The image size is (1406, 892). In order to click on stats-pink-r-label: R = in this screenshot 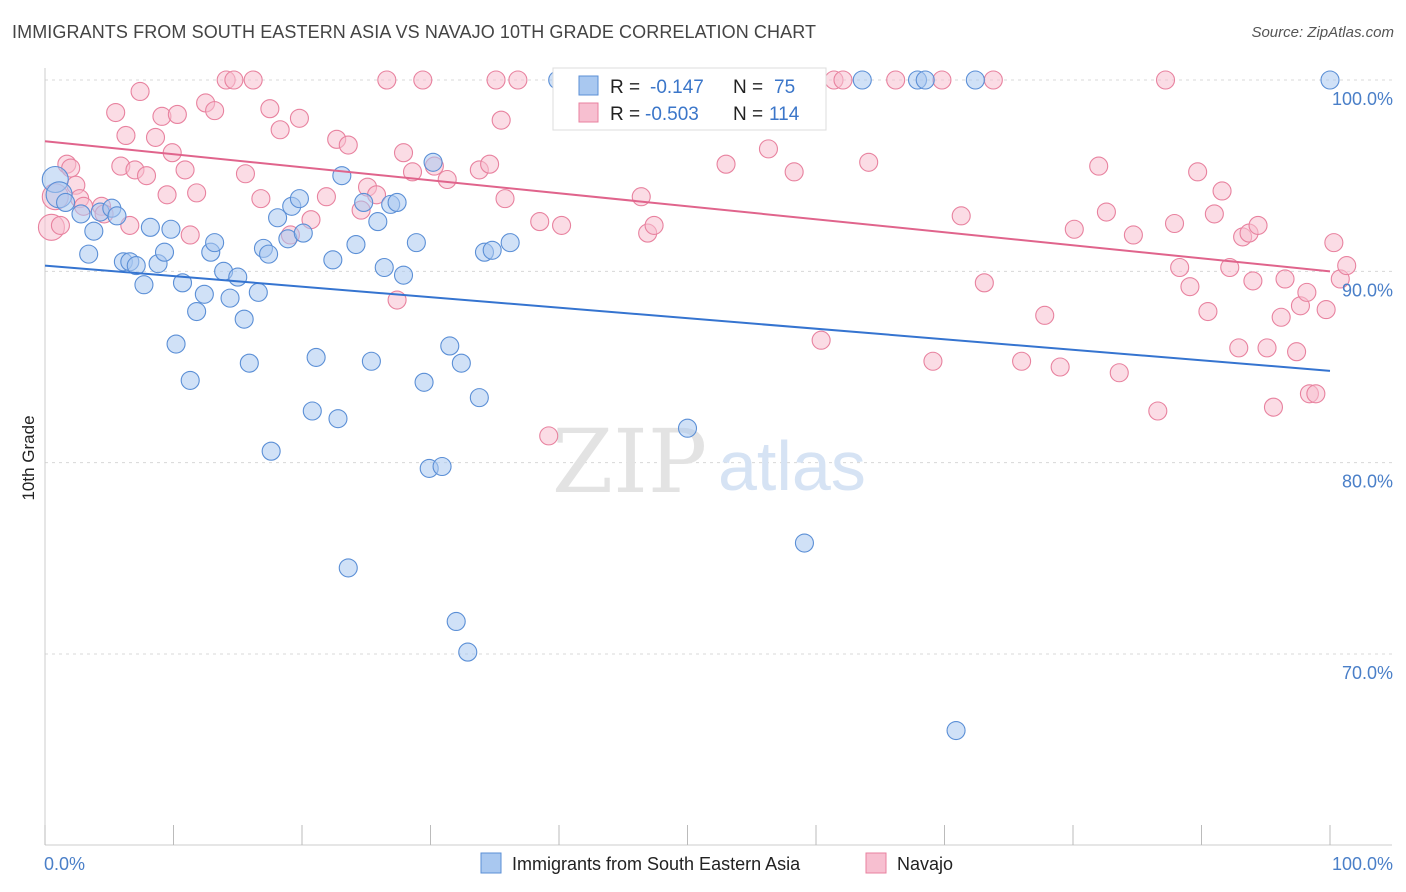, I will do `click(625, 114)`.